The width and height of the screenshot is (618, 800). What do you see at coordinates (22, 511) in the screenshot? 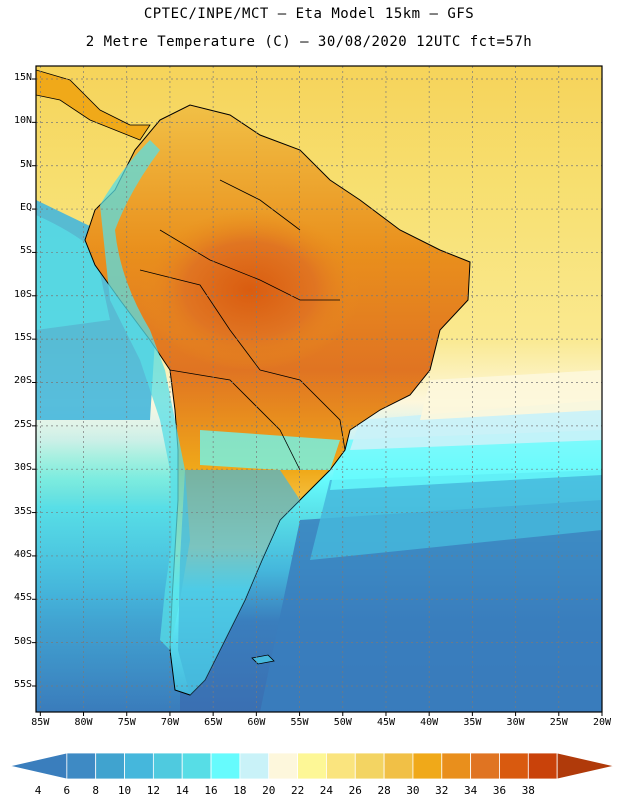
I see `lat-label: 35S` at bounding box center [22, 511].